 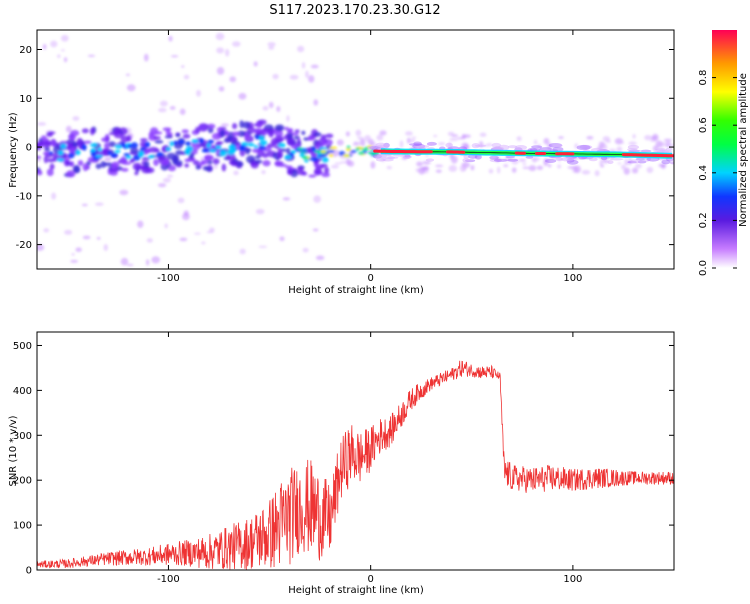 What do you see at coordinates (168, 579) in the screenshot?
I see `snr-xtick-label: -100` at bounding box center [168, 579].